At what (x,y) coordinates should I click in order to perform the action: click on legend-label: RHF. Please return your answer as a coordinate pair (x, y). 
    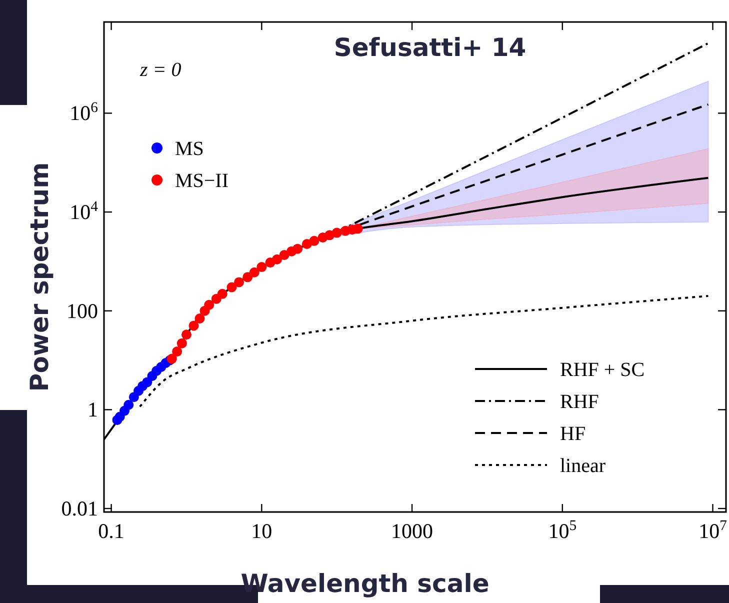
    Looking at the image, I should click on (579, 402).